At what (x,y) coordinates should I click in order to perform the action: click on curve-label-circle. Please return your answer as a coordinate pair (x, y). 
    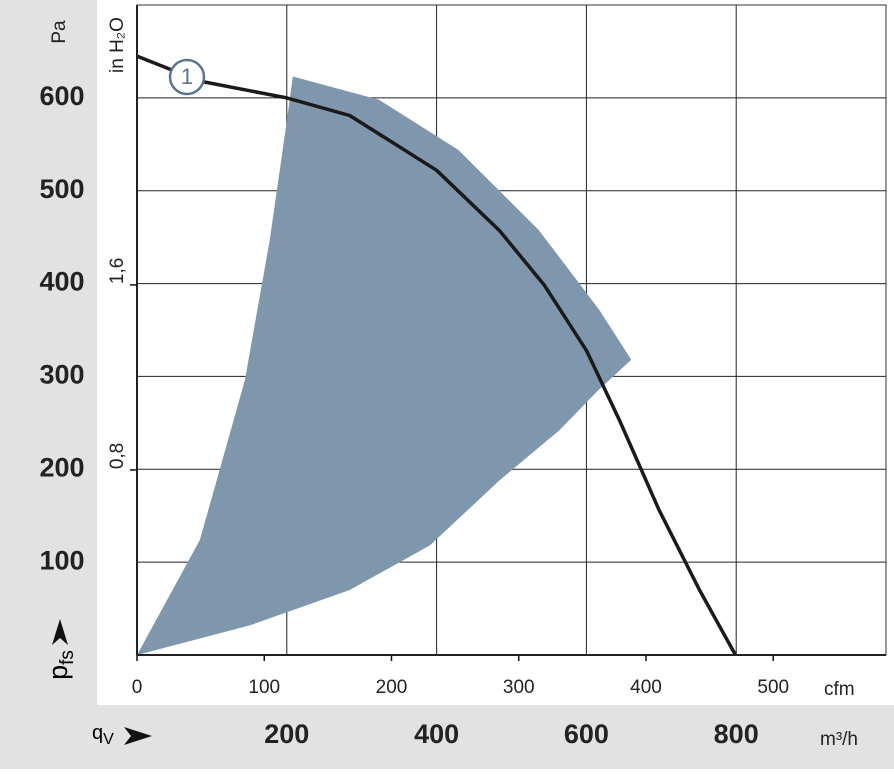
    Looking at the image, I should click on (187, 77).